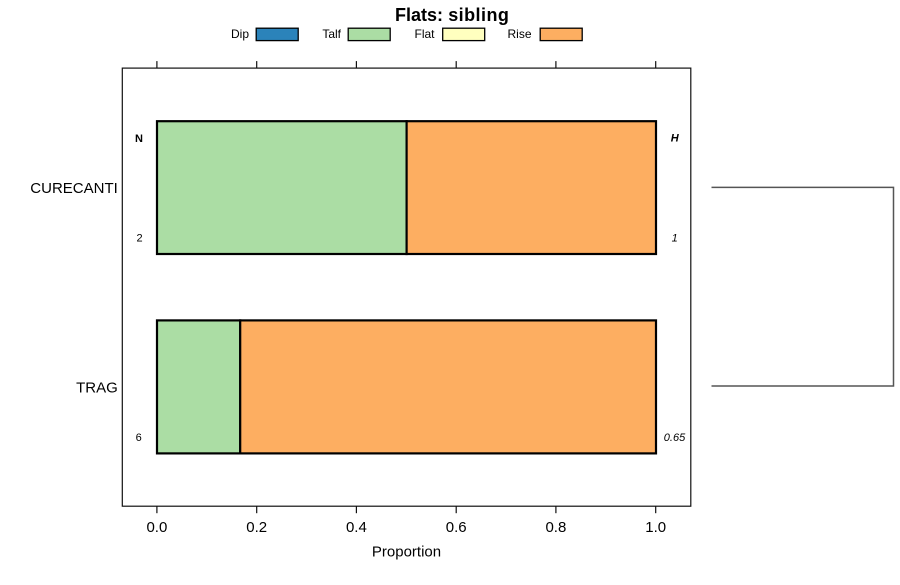 The image size is (900, 585). What do you see at coordinates (519, 34) in the screenshot?
I see `svg-text: Rise` at bounding box center [519, 34].